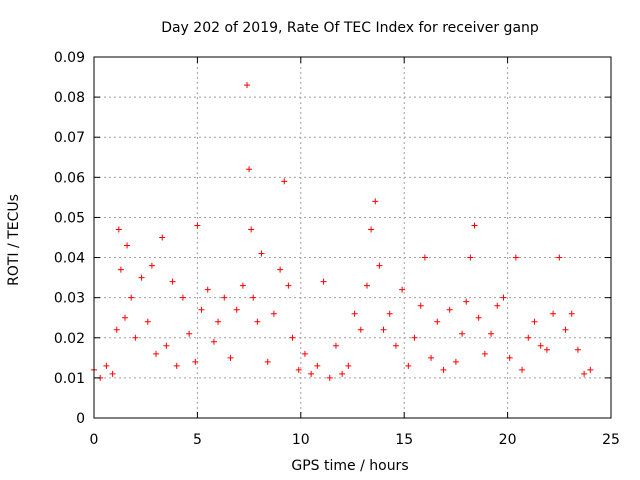 Image resolution: width=640 pixels, height=480 pixels. Describe the element at coordinates (404, 440) in the screenshot. I see `x-tick-label: 15` at that location.